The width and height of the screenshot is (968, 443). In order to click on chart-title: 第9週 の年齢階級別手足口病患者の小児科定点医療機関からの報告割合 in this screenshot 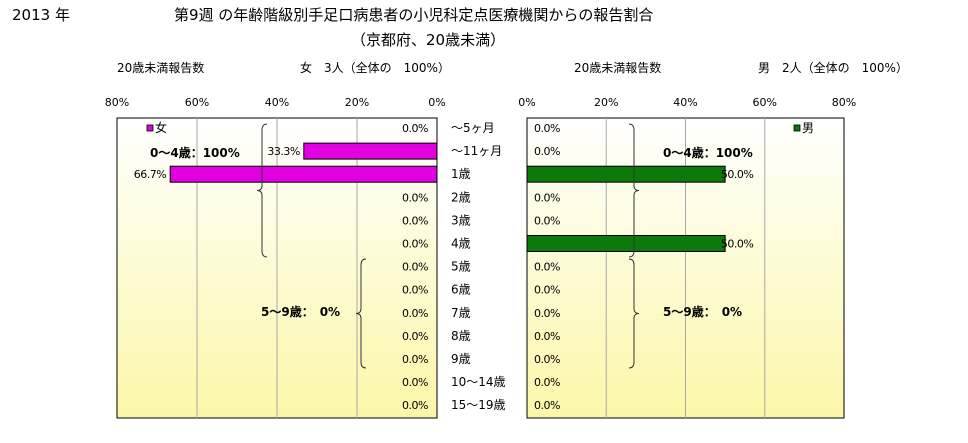, I will do `click(414, 15)`.